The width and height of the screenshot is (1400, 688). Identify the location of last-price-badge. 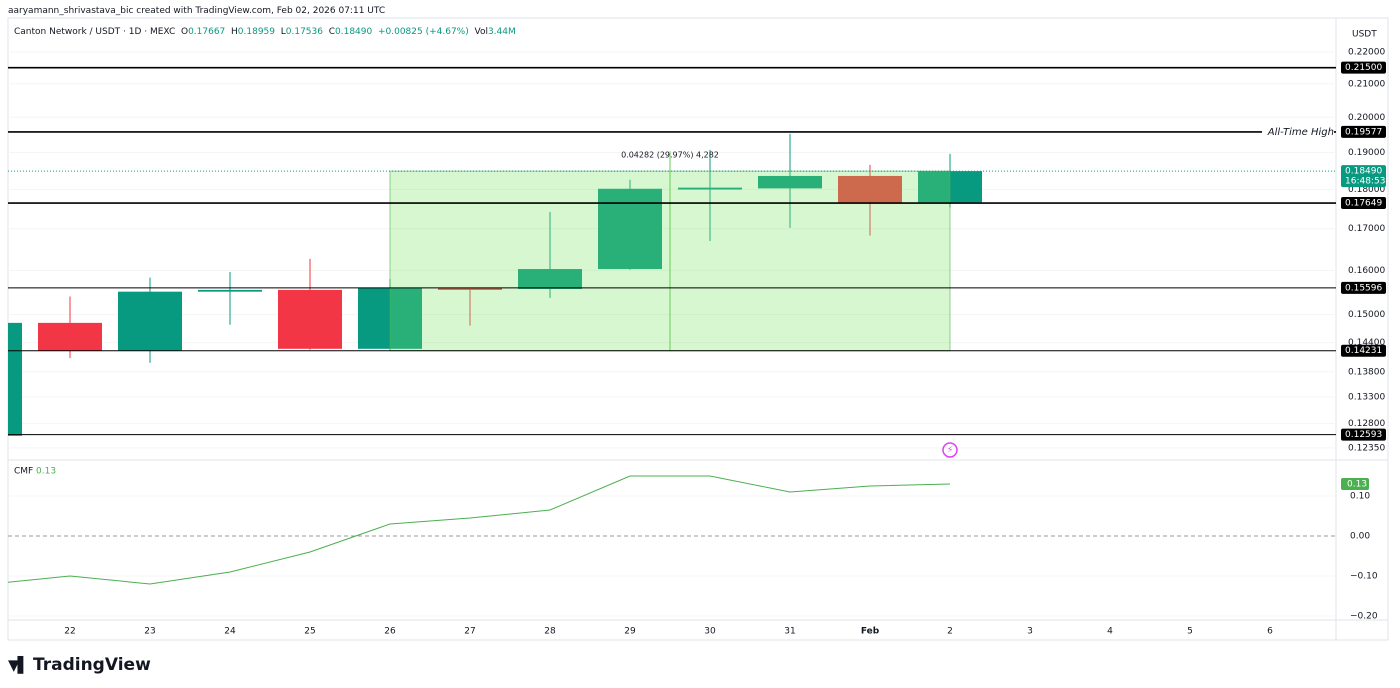
(1363, 176).